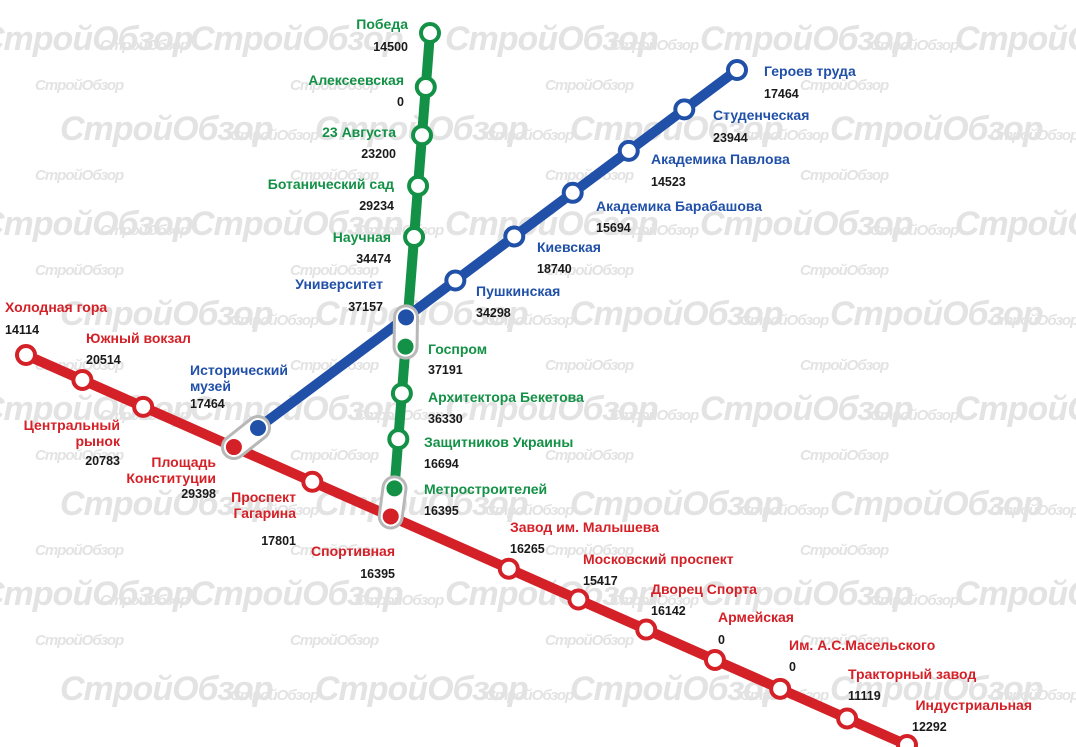 The height and width of the screenshot is (747, 1076). I want to click on station-name-холодная-гора: Холодная гора, so click(56, 307).